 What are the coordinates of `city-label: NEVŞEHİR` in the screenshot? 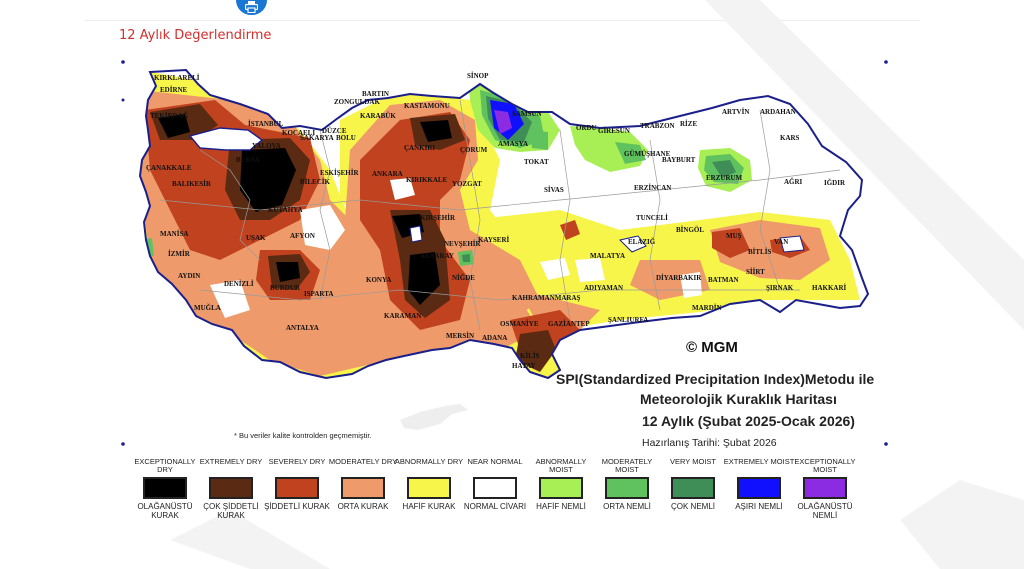 It's located at (463, 244).